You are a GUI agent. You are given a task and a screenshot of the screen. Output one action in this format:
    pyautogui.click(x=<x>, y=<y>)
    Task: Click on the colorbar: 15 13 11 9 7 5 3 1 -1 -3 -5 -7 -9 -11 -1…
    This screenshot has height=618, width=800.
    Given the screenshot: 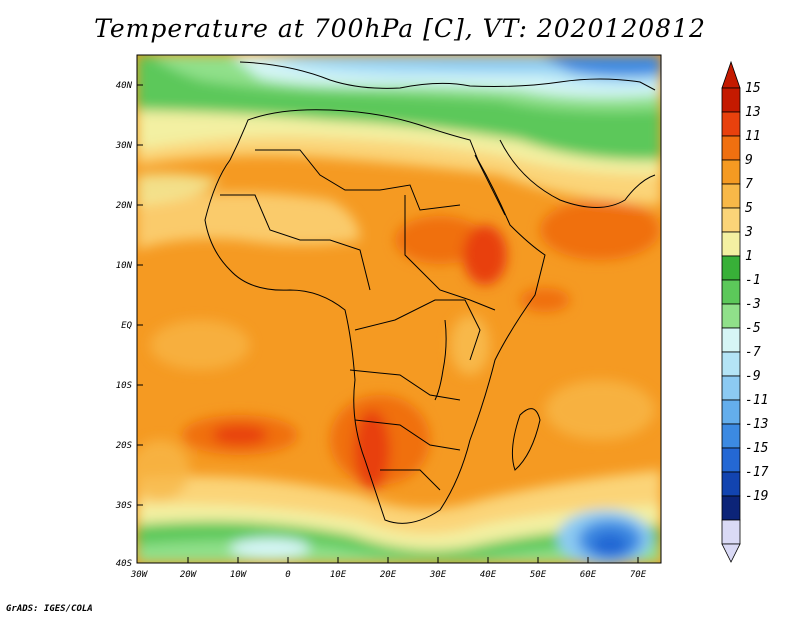 What is the action you would take?
    pyautogui.click(x=745, y=311)
    